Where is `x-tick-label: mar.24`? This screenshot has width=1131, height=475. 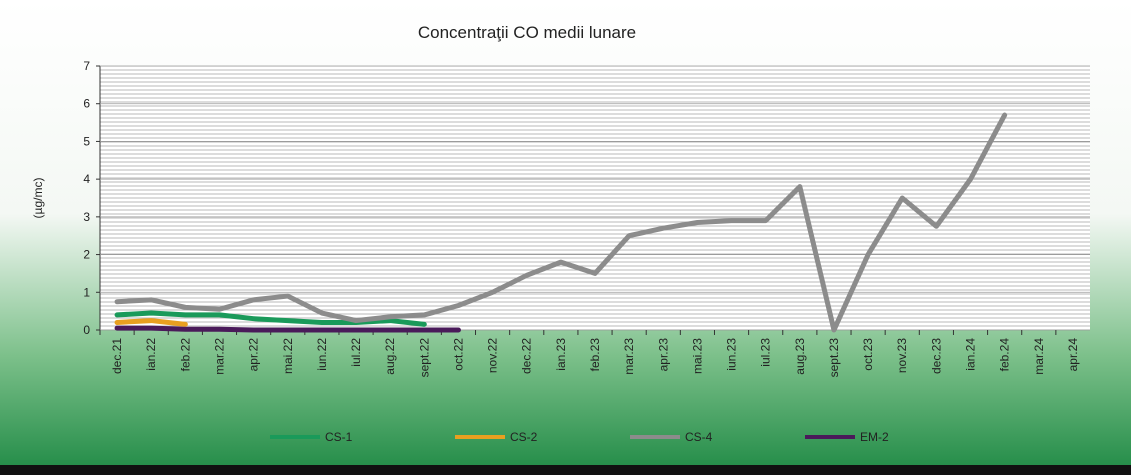
x-tick-label: mar.24 is located at coordinates (1039, 356).